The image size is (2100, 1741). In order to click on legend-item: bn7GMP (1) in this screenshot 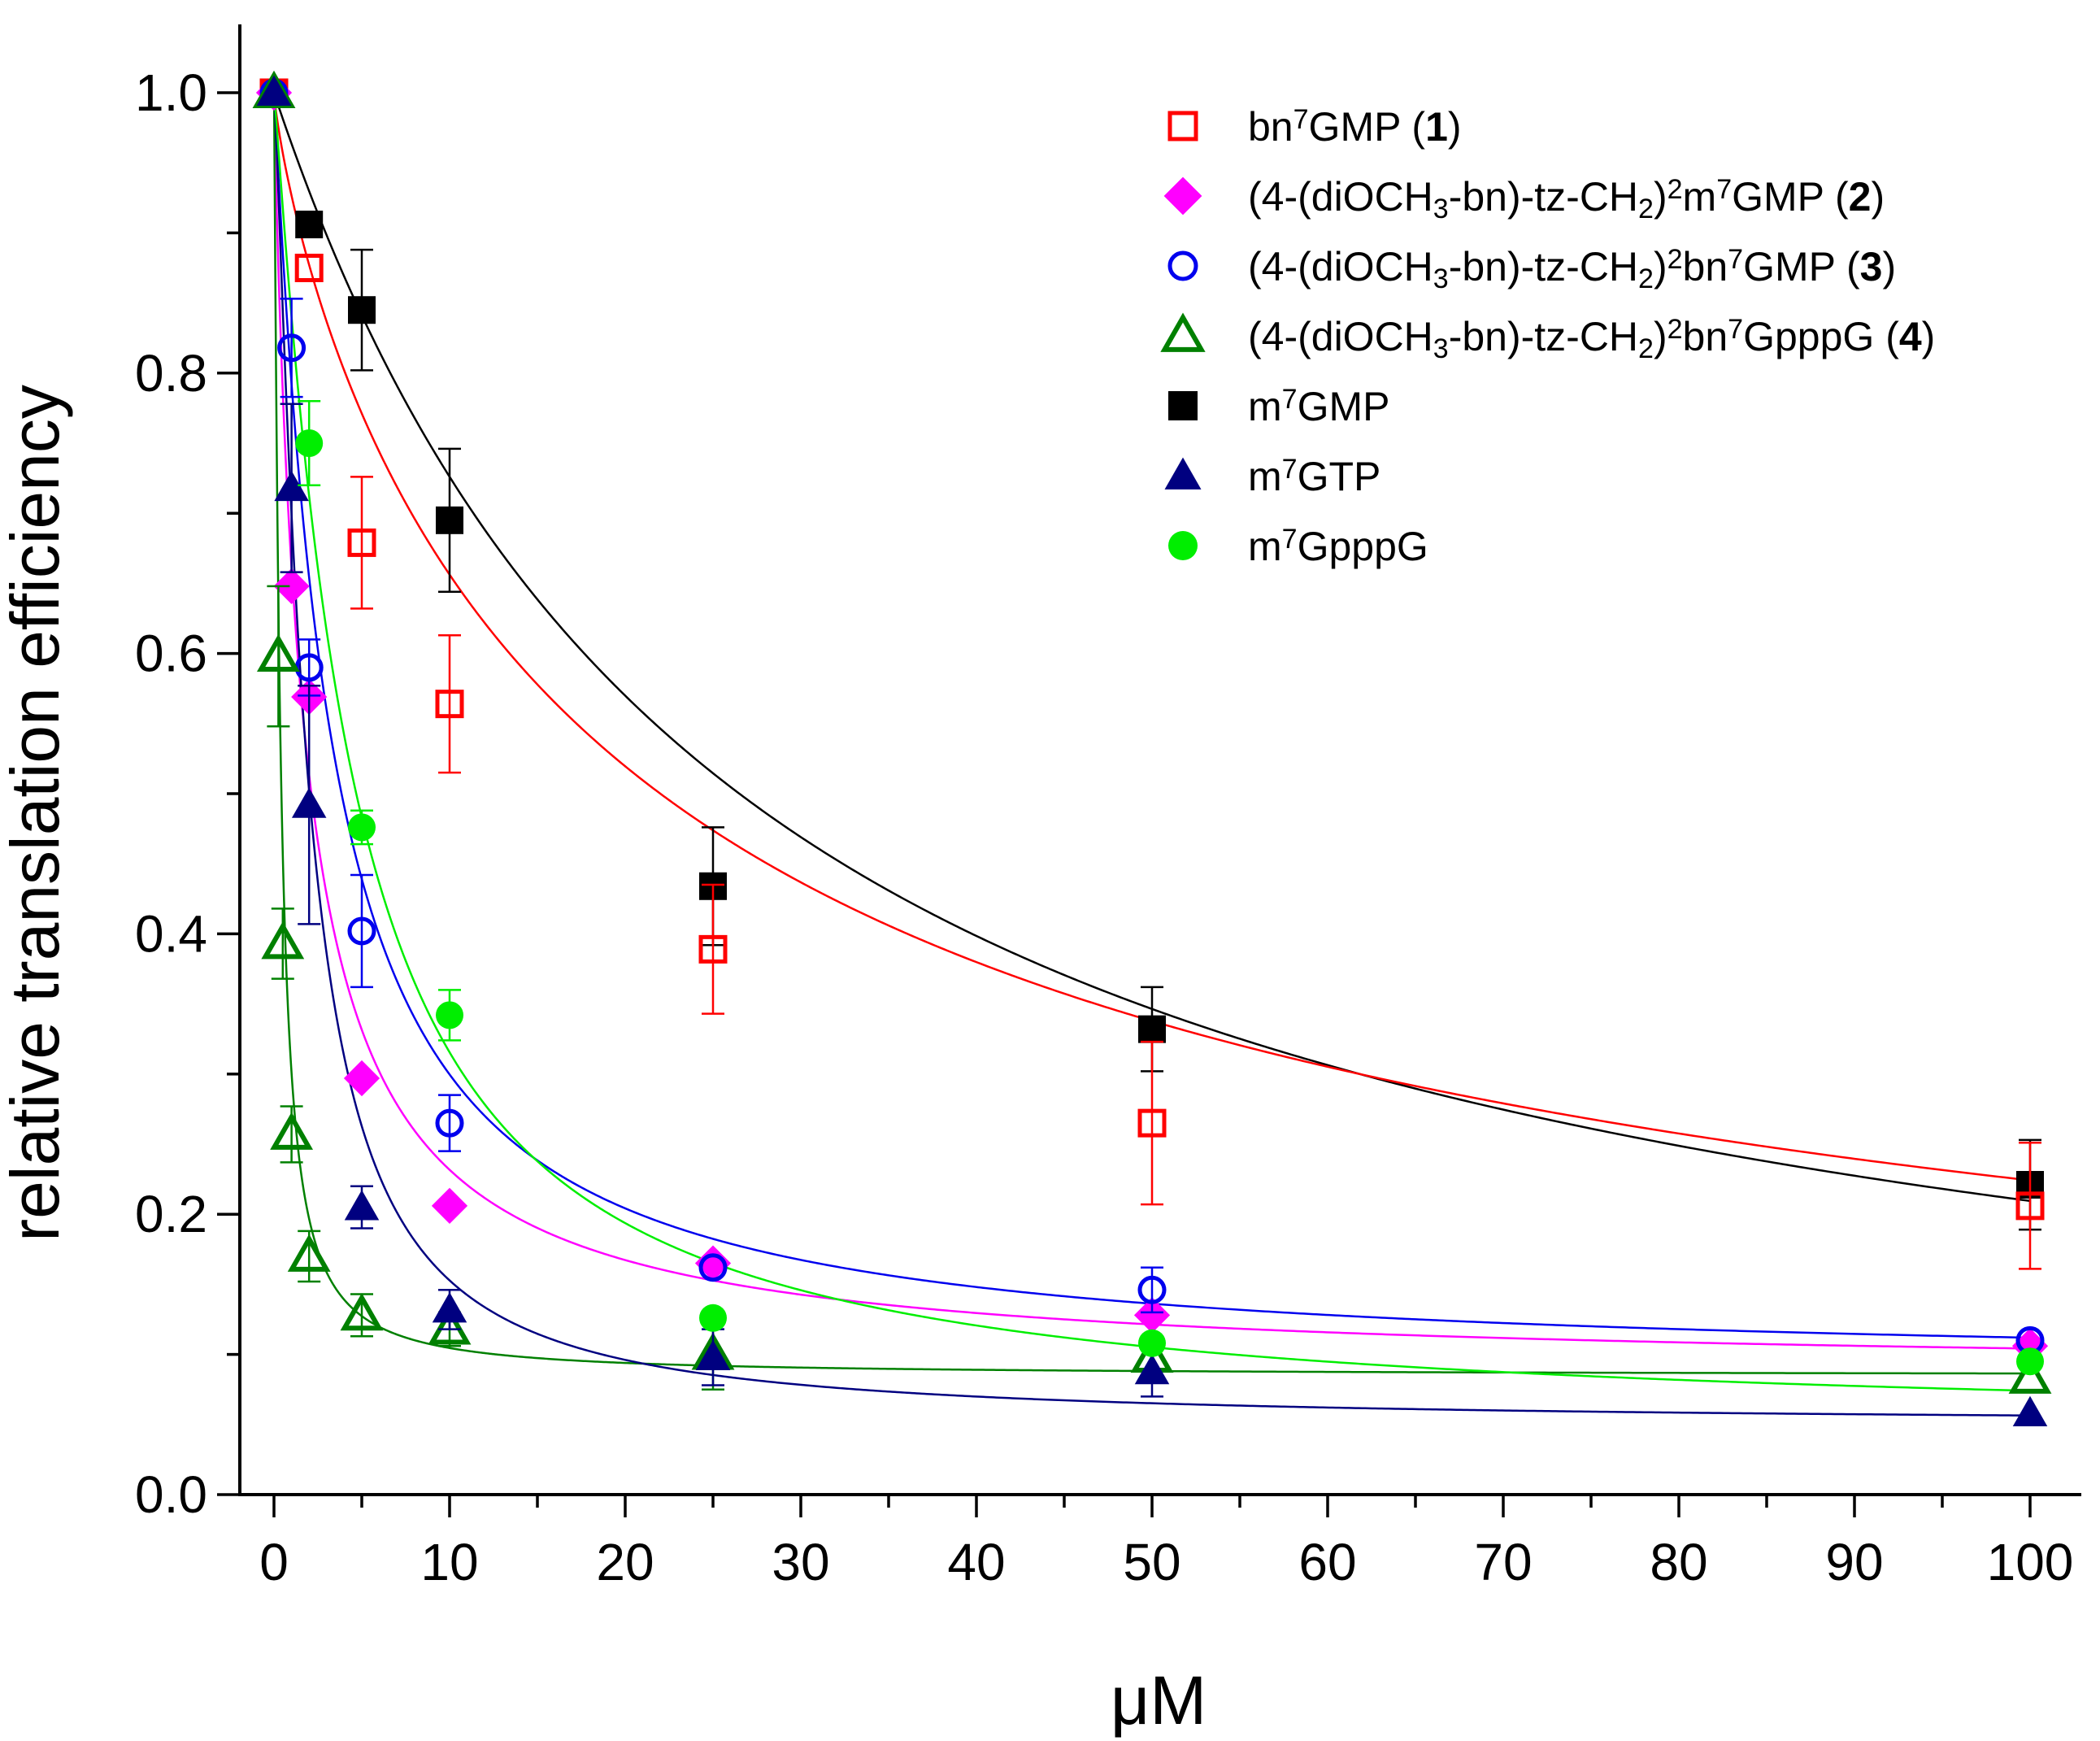, I will do `click(1314, 127)`.